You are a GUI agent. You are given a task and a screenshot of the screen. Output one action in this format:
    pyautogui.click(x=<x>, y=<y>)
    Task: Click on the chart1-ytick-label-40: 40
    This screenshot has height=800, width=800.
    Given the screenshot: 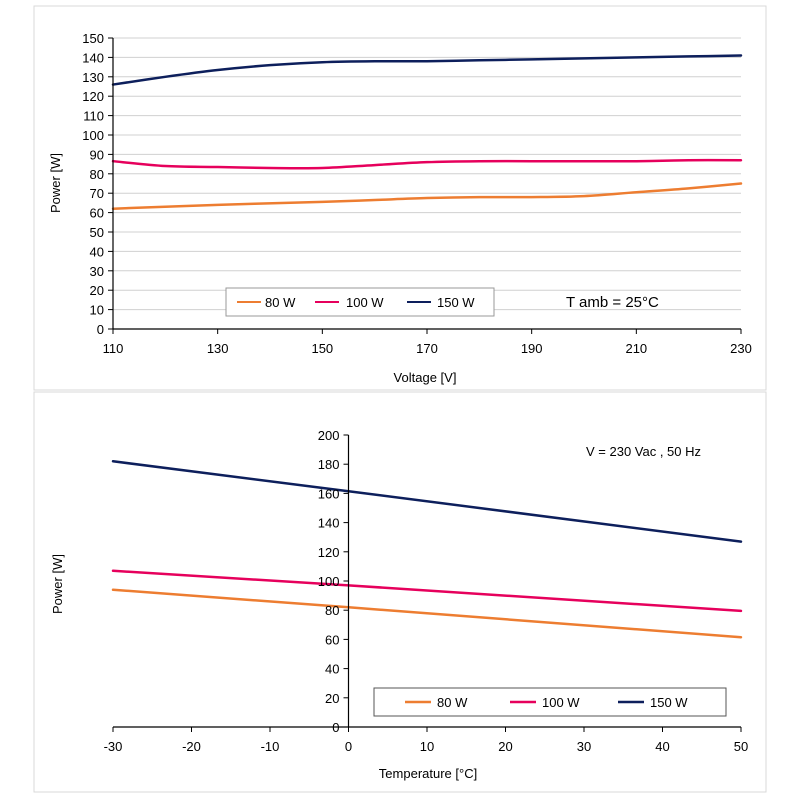 What is the action you would take?
    pyautogui.click(x=97, y=251)
    